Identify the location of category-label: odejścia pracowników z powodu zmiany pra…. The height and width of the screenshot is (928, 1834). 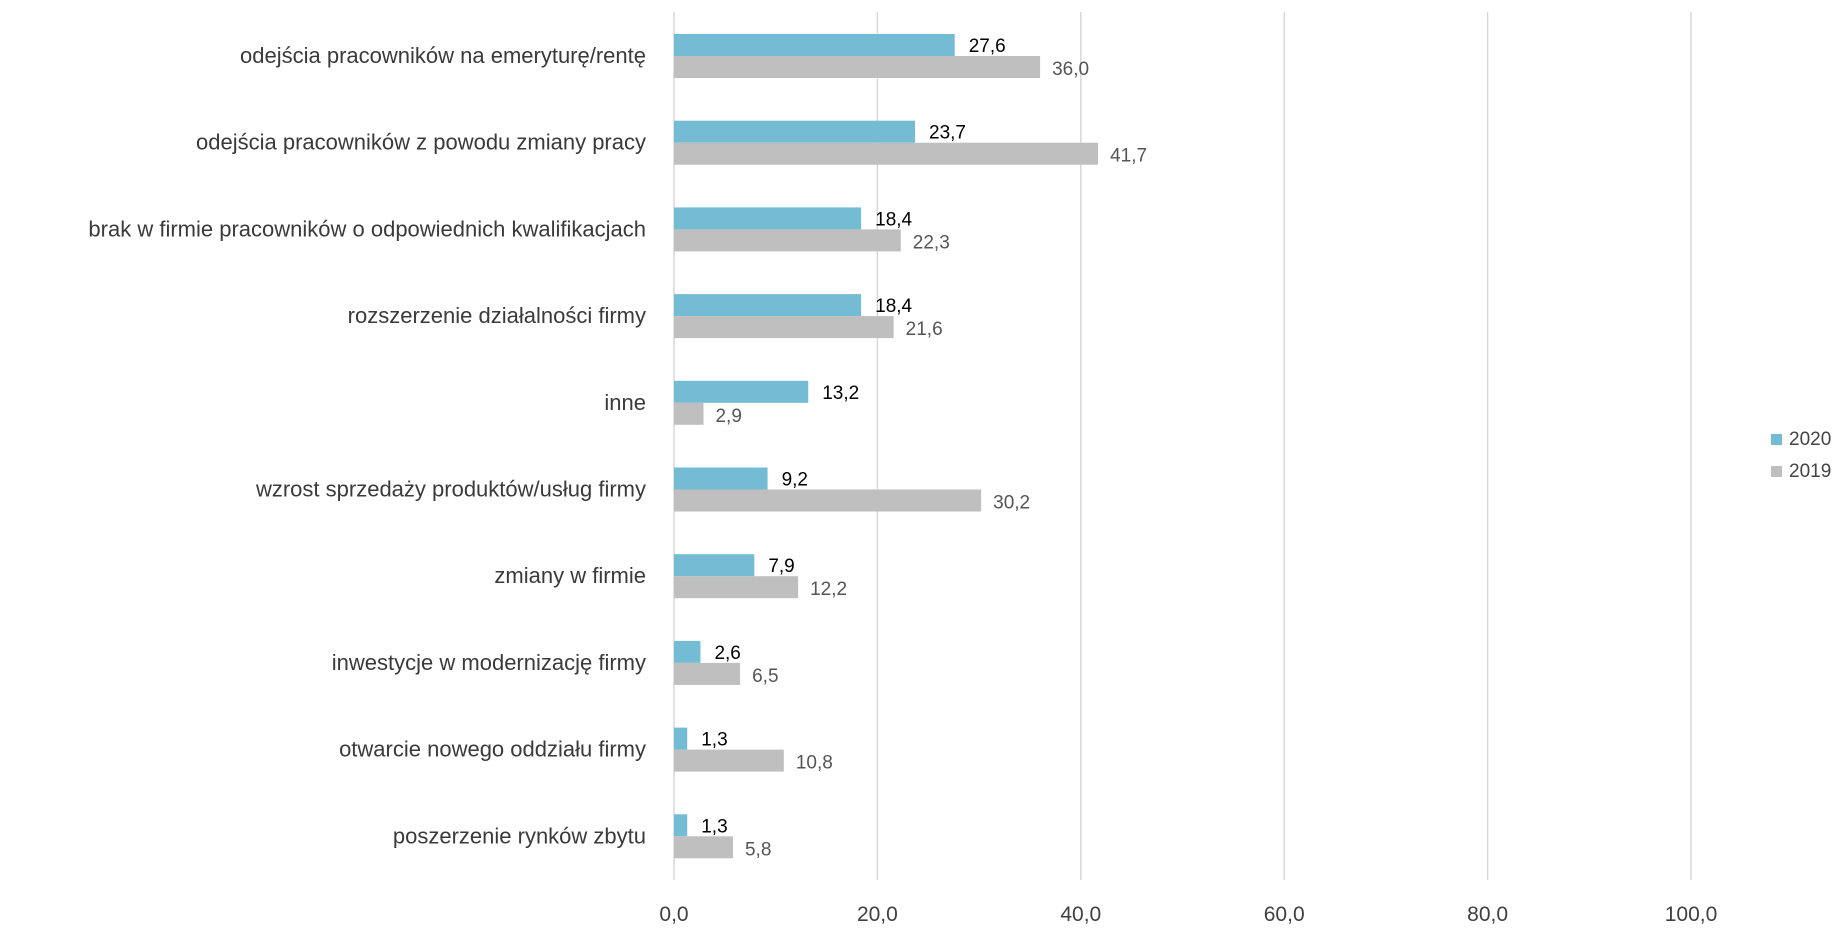
(421, 142).